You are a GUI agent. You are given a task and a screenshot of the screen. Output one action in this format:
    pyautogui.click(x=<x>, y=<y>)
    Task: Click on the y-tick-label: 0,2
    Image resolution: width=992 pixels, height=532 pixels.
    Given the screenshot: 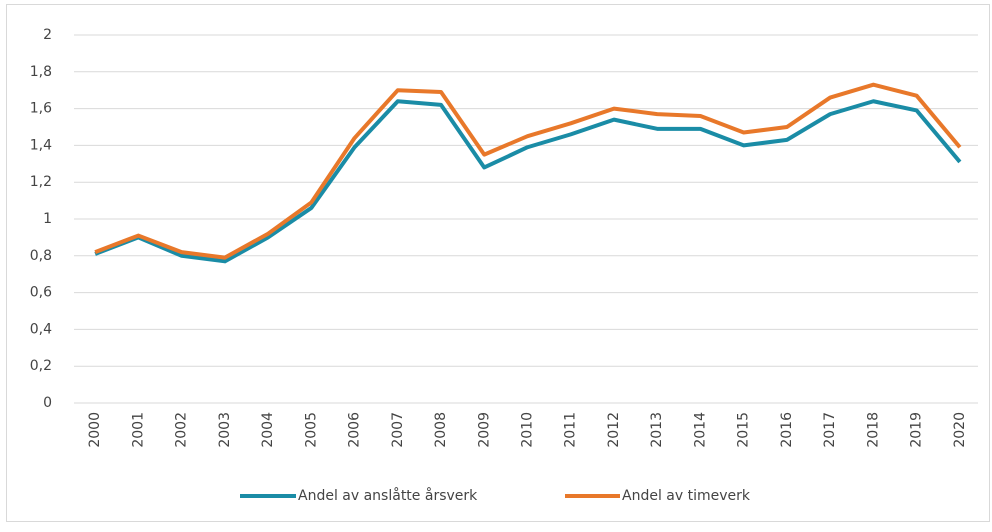 What is the action you would take?
    pyautogui.click(x=41, y=366)
    